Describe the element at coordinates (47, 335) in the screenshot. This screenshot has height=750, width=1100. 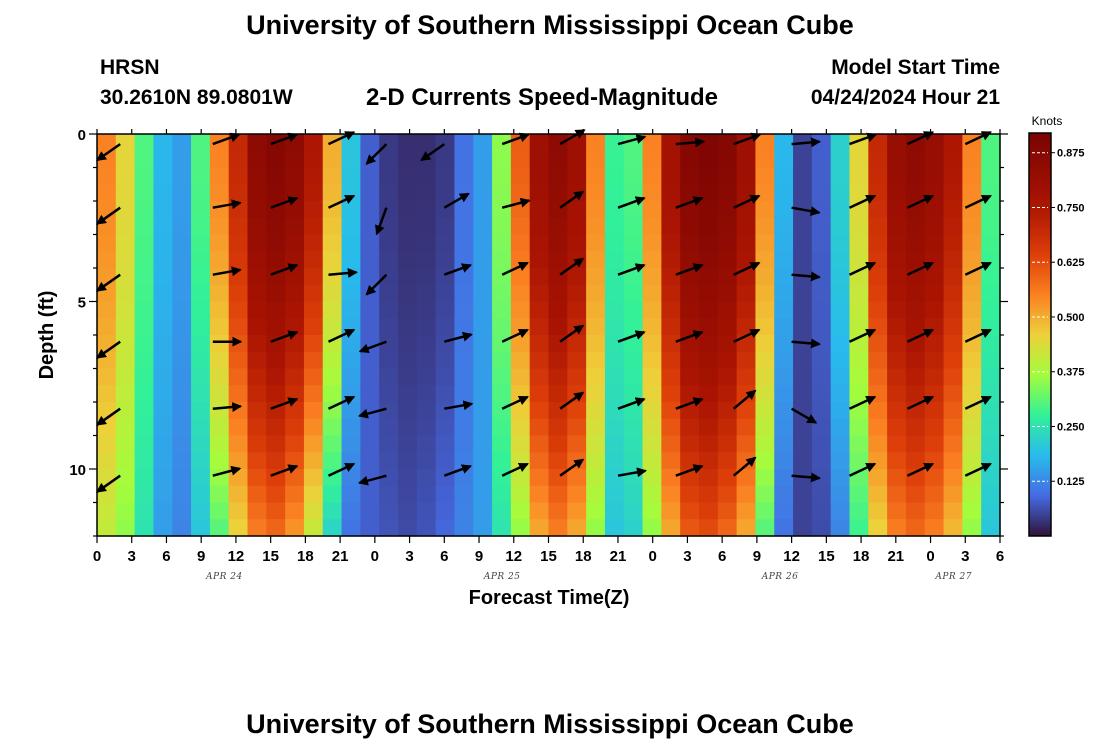
I see `y-axis-label: Depth (ft)` at that location.